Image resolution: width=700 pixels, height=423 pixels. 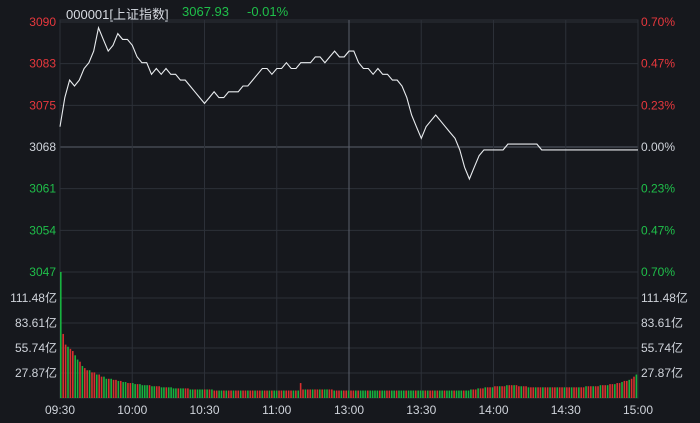 What do you see at coordinates (33, 335) in the screenshot?
I see `volume-axis-left: 111.48亿 83.61亿 55.74亿 27.87亿` at bounding box center [33, 335].